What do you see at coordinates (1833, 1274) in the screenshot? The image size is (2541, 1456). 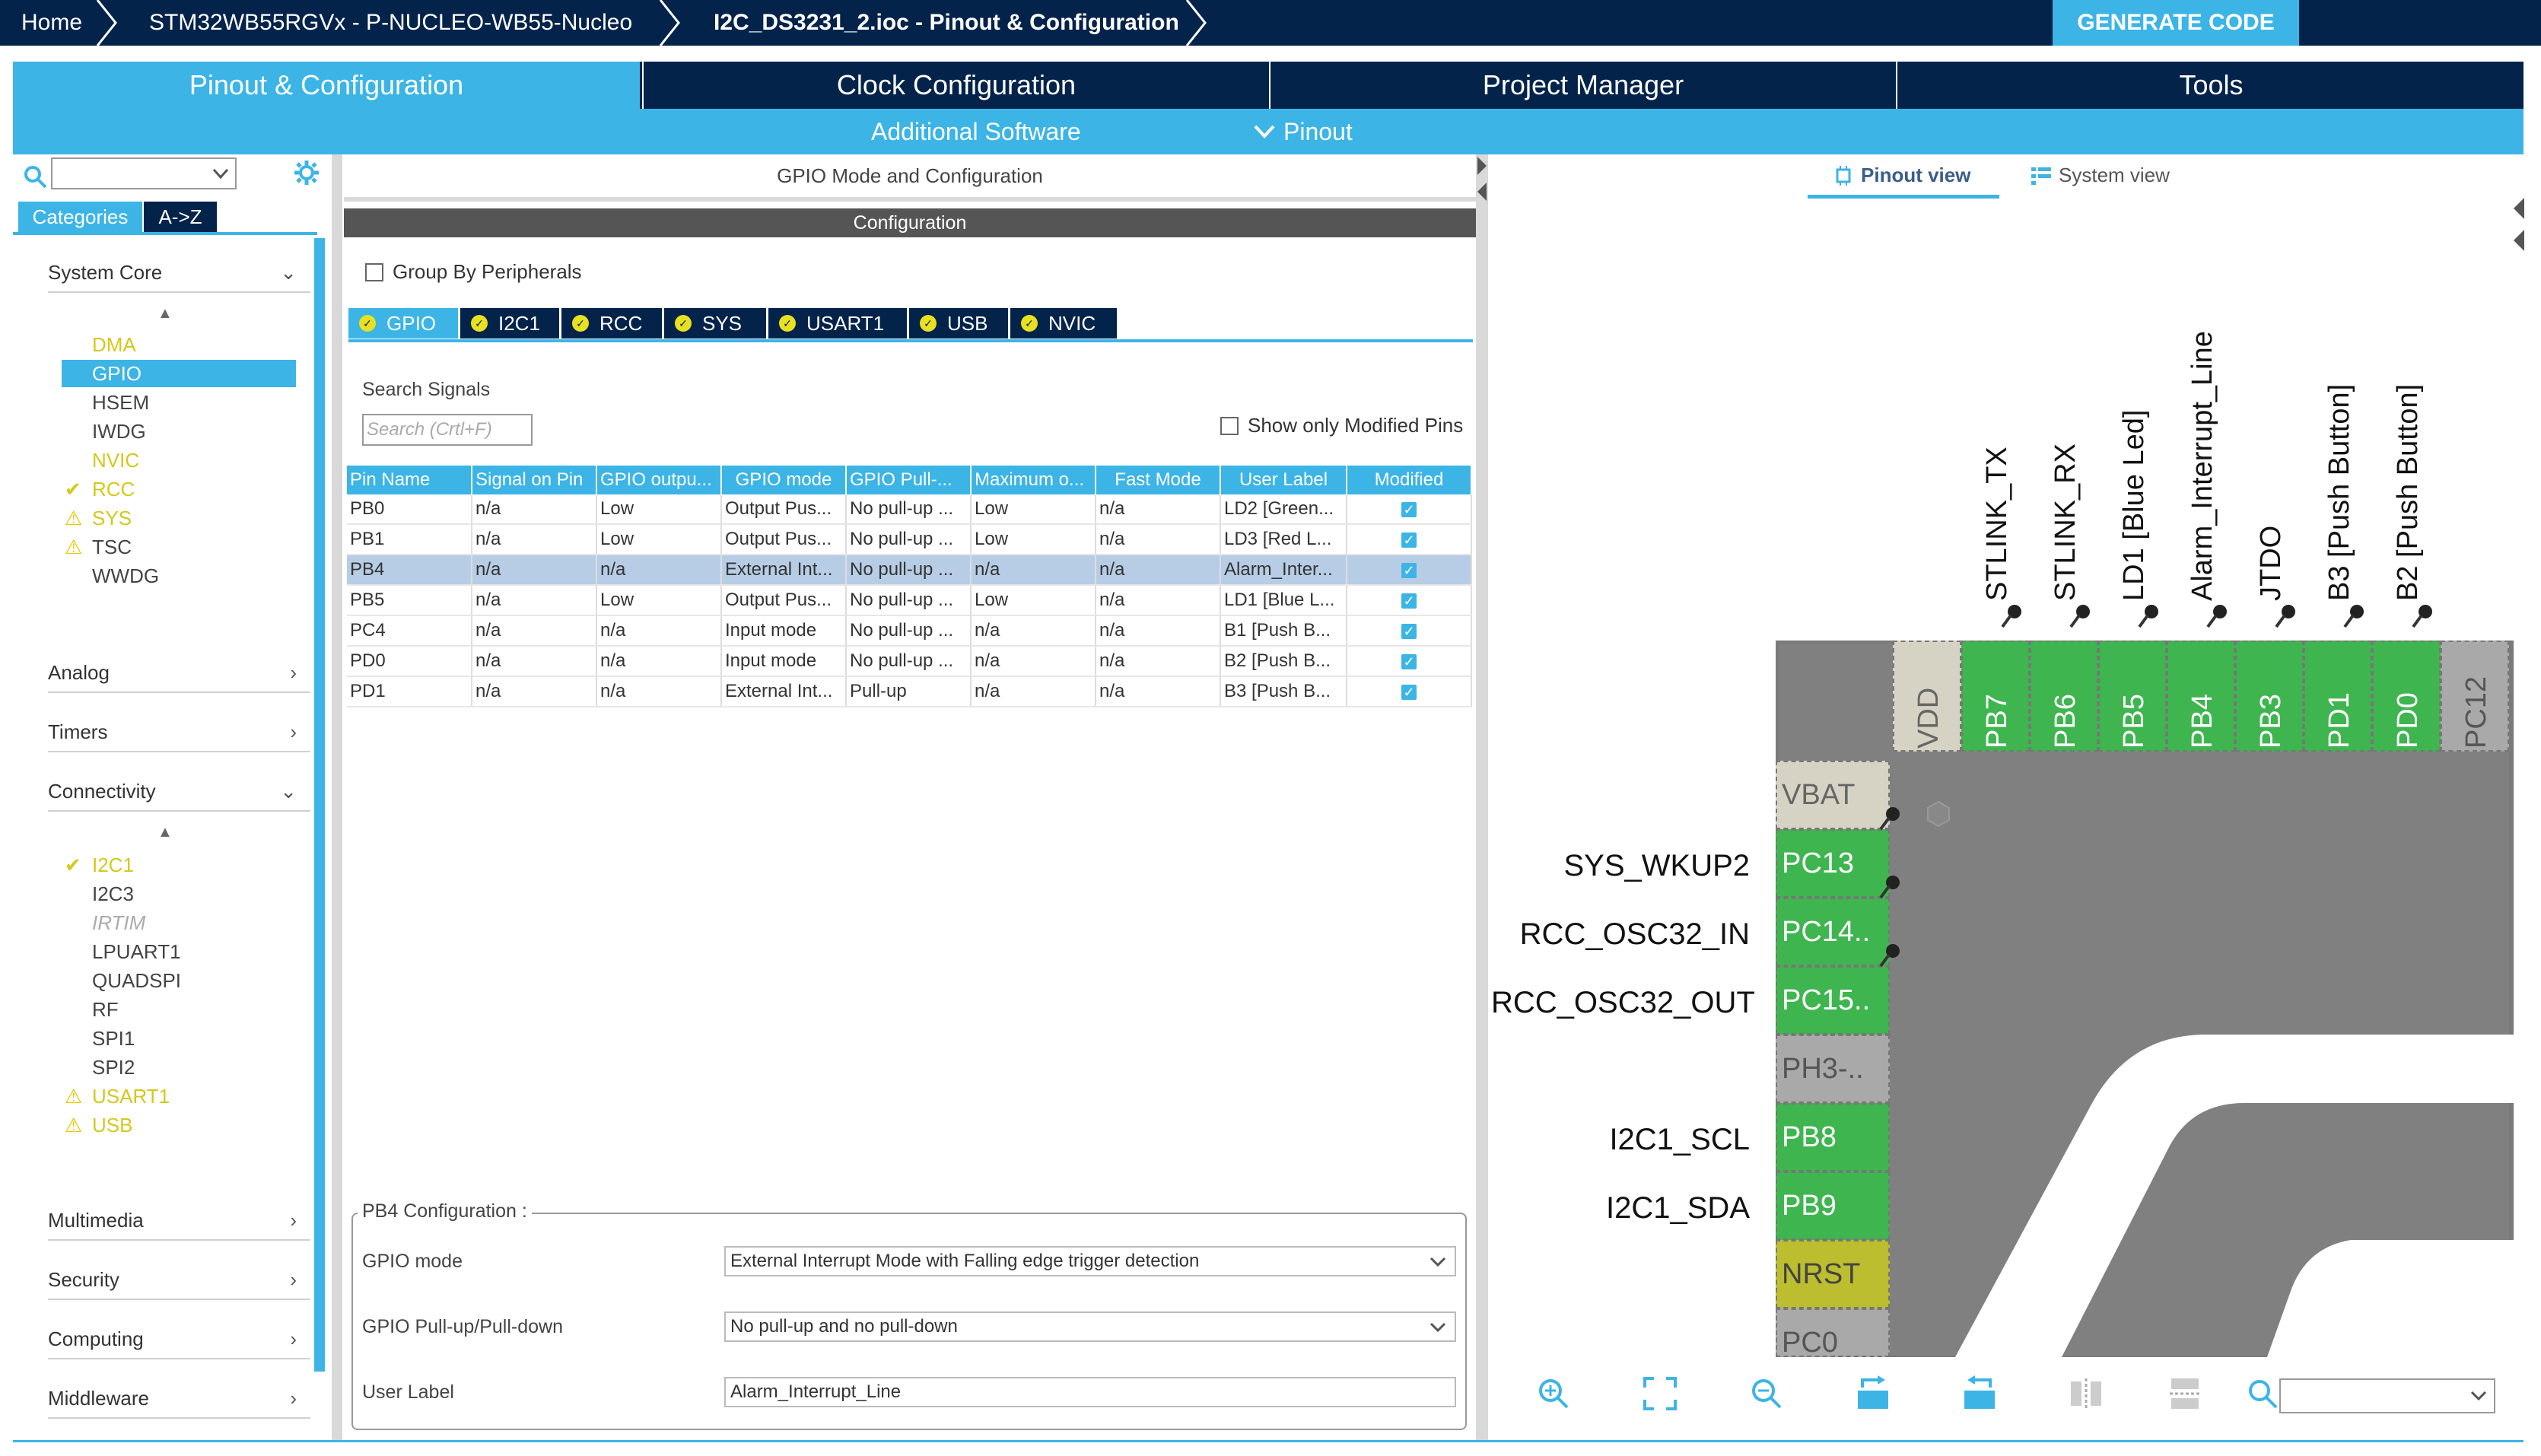 I see `pin-nrst: NRST` at bounding box center [1833, 1274].